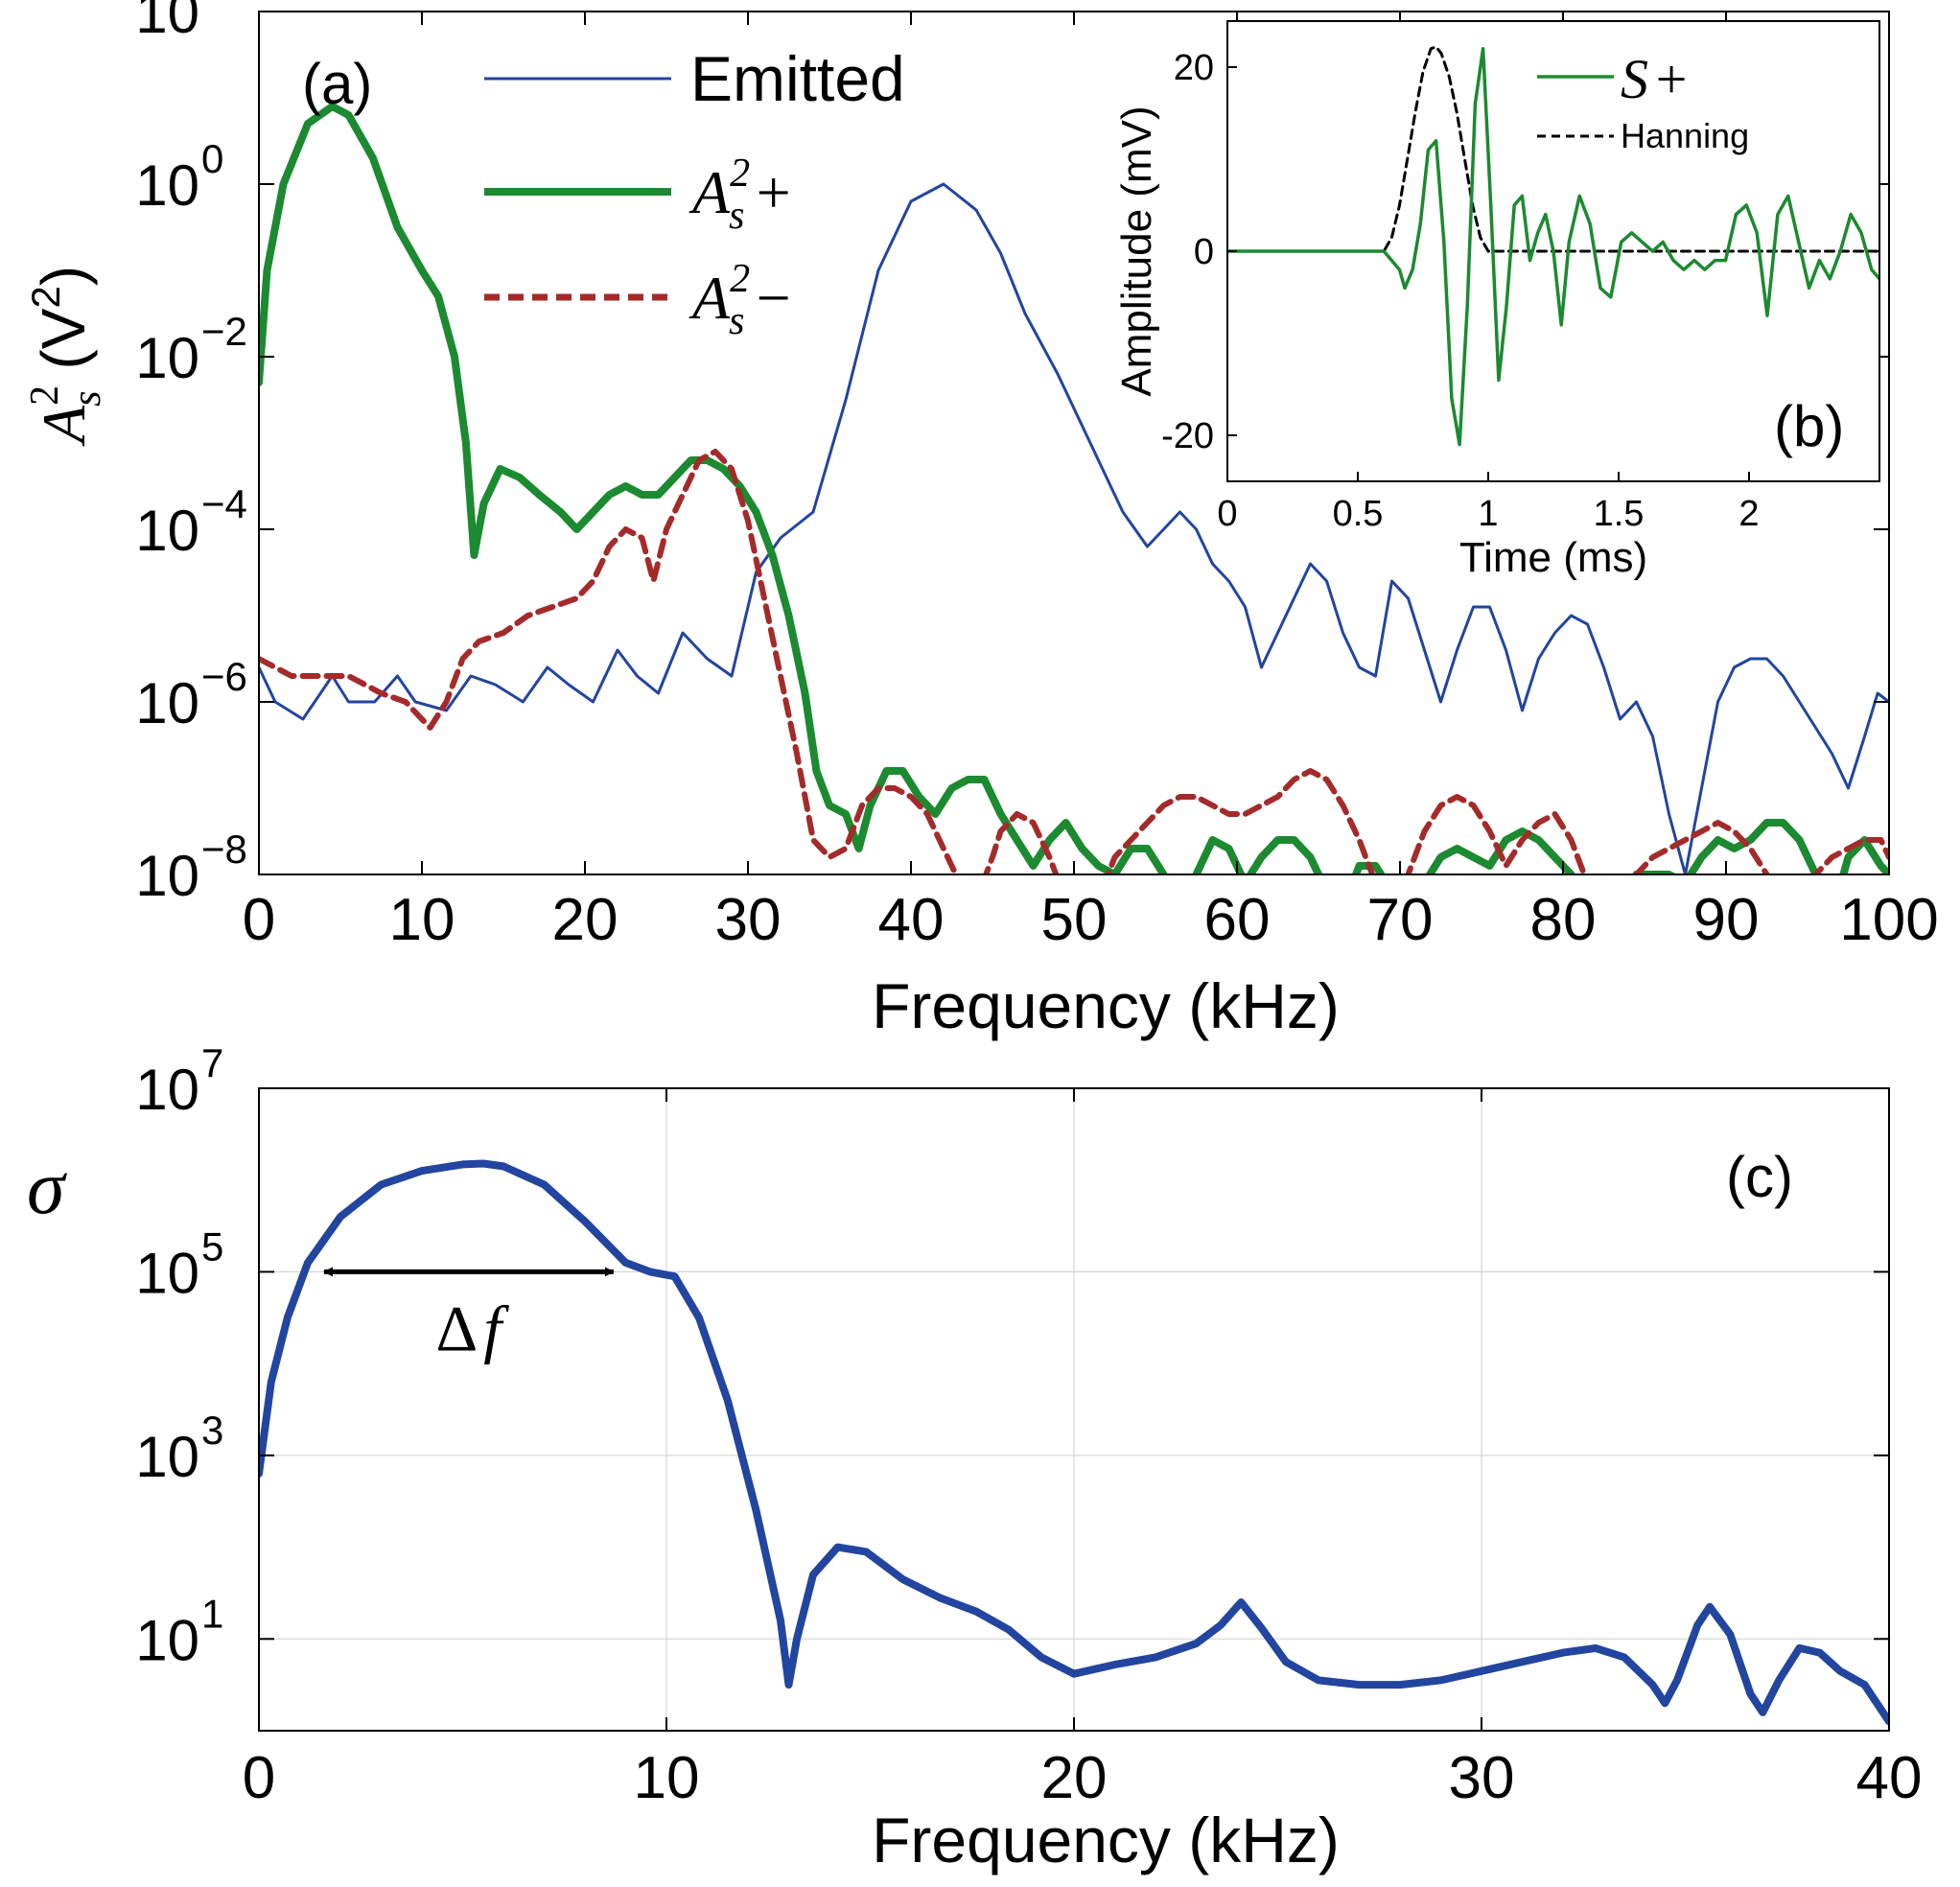 Image resolution: width=1960 pixels, height=1887 pixels. Describe the element at coordinates (212, 158) in the screenshot. I see `panel-a-y-tick-exponent: 0` at that location.